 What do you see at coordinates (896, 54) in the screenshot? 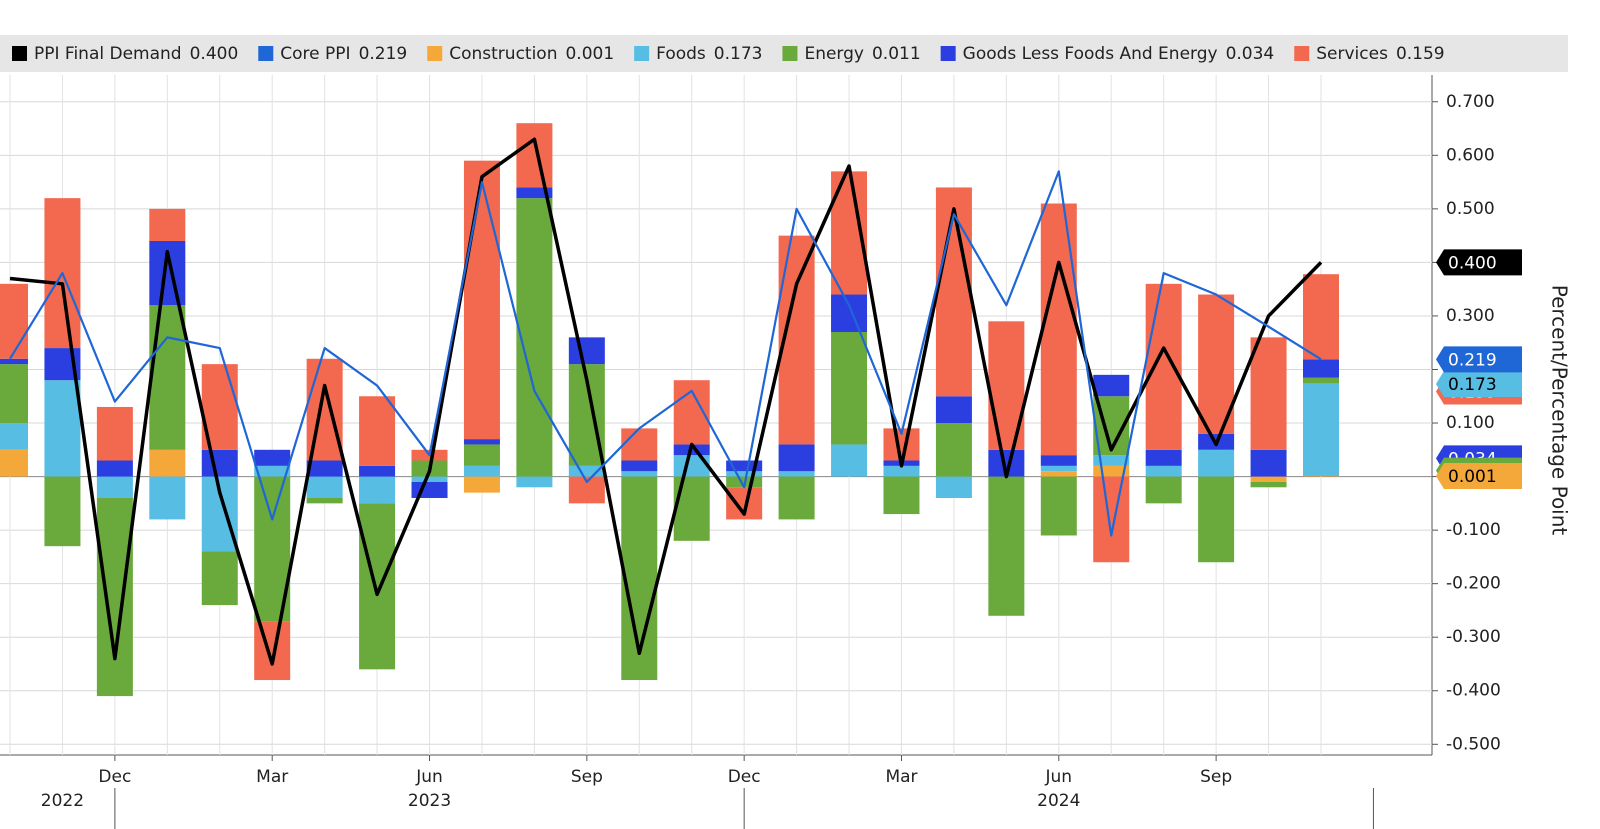
I see `legend-value: 0.011` at bounding box center [896, 54].